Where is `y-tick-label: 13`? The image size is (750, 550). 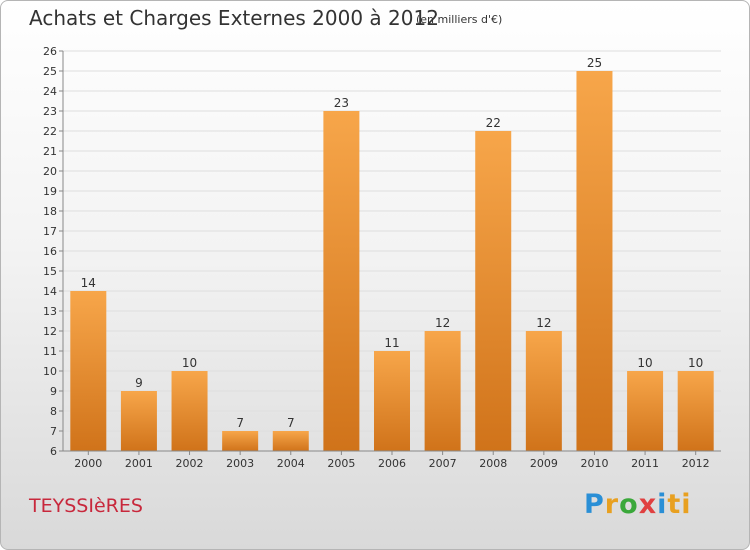 y-tick-label: 13 is located at coordinates (50, 311).